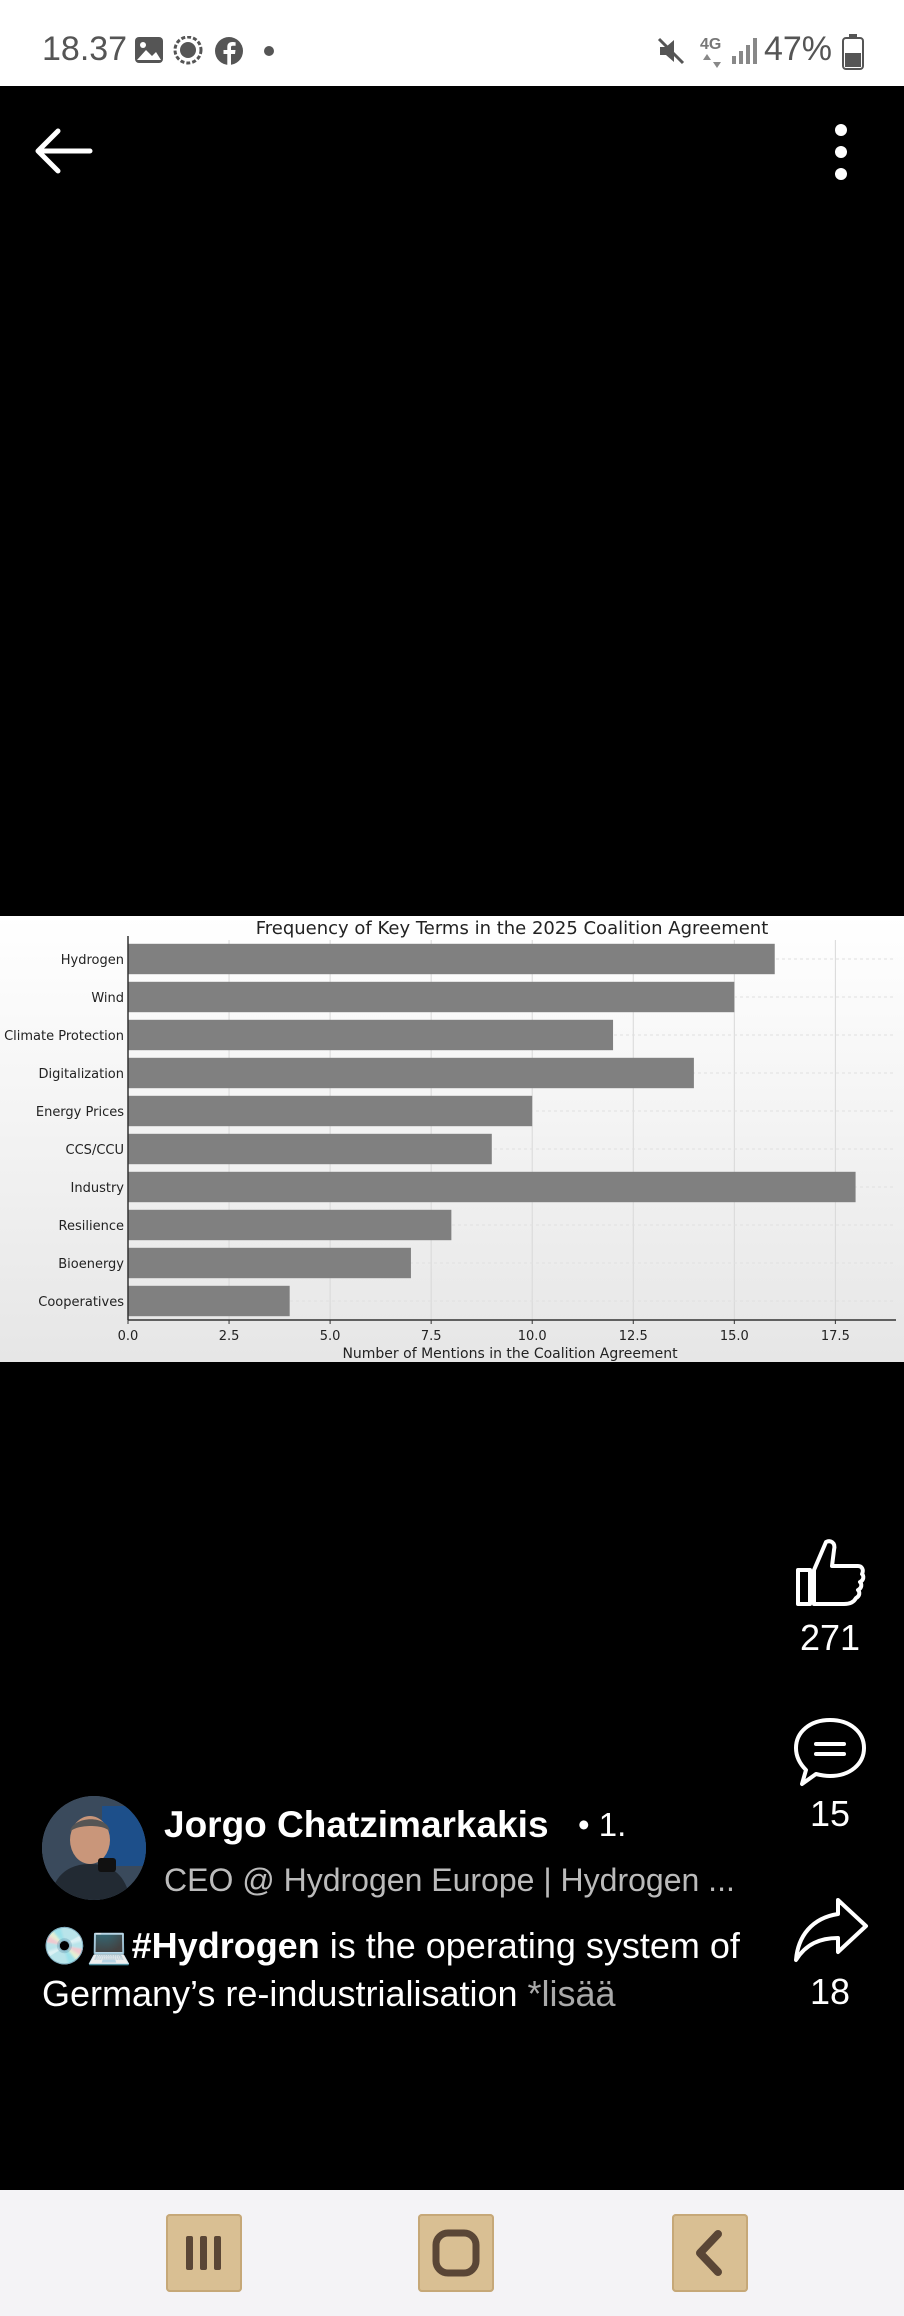 This screenshot has height=2316, width=904. What do you see at coordinates (492, 1187) in the screenshot?
I see `bar-industry` at bounding box center [492, 1187].